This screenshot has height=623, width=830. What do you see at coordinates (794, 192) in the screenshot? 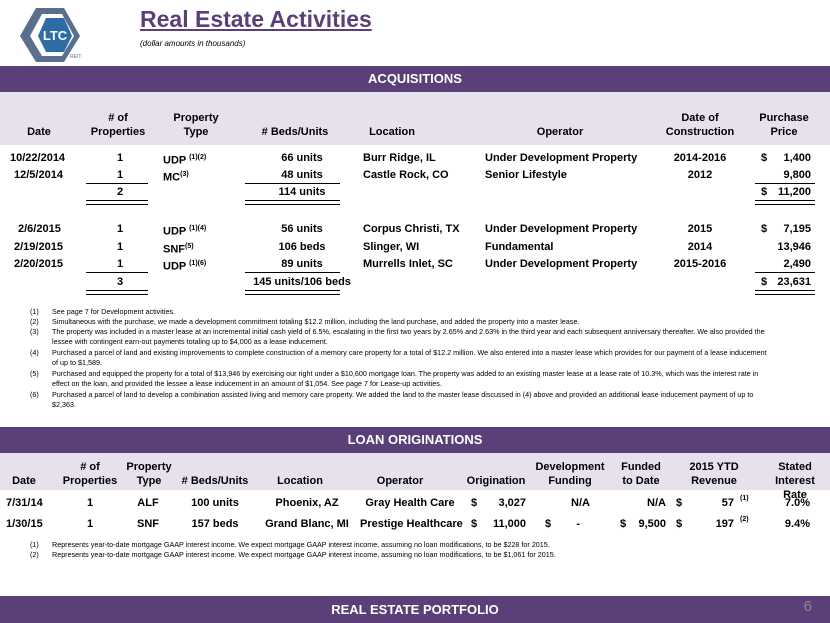
I see `acq-total-price: 11,200` at bounding box center [794, 192].